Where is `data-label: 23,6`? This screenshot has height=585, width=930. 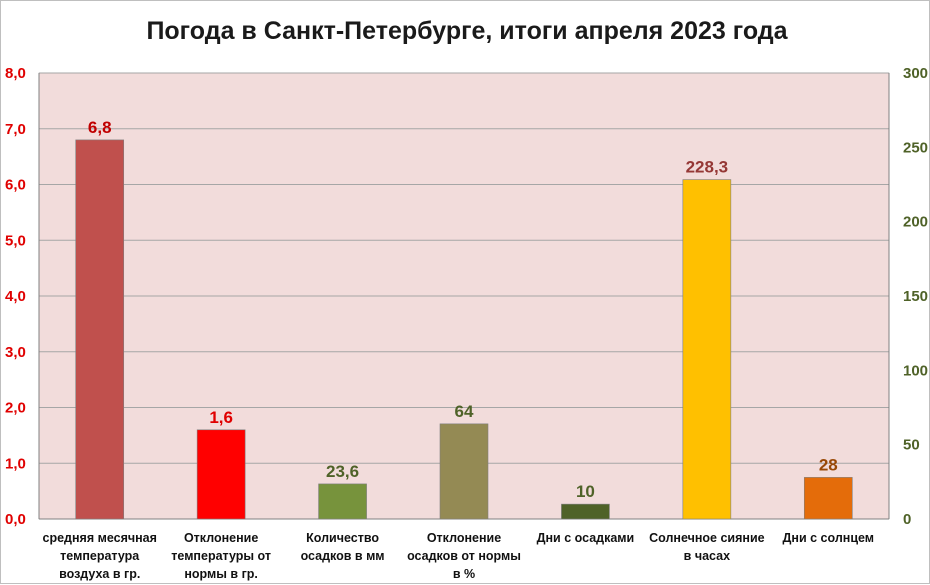 data-label: 23,6 is located at coordinates (342, 471).